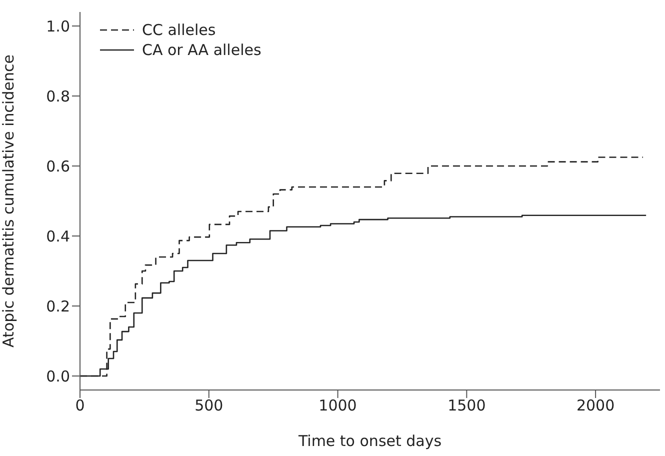 The width and height of the screenshot is (665, 456). Describe the element at coordinates (58, 306) in the screenshot. I see `y-tick-label: 0.2` at that location.